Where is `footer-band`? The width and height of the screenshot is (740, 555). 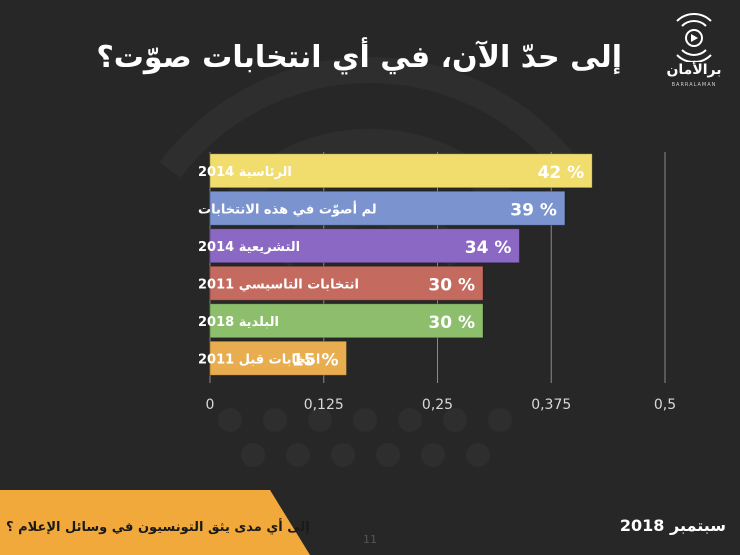 footer-band is located at coordinates (155, 522).